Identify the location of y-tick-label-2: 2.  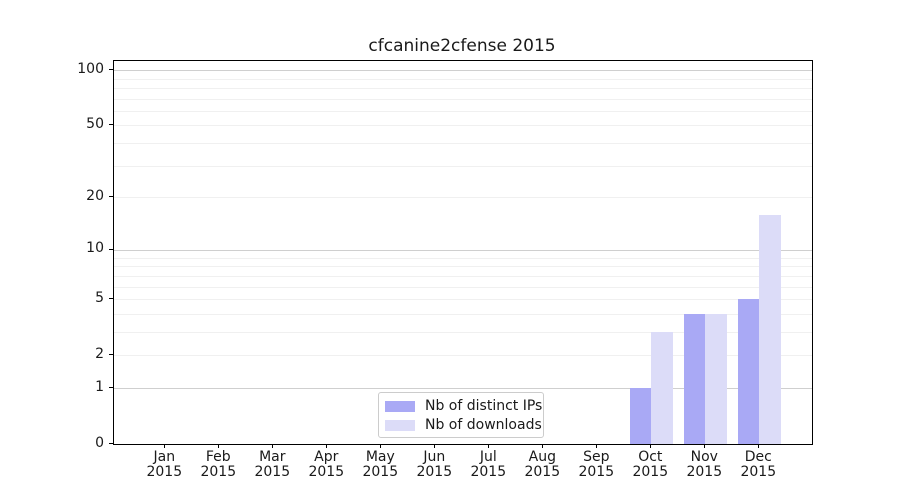
(99, 353).